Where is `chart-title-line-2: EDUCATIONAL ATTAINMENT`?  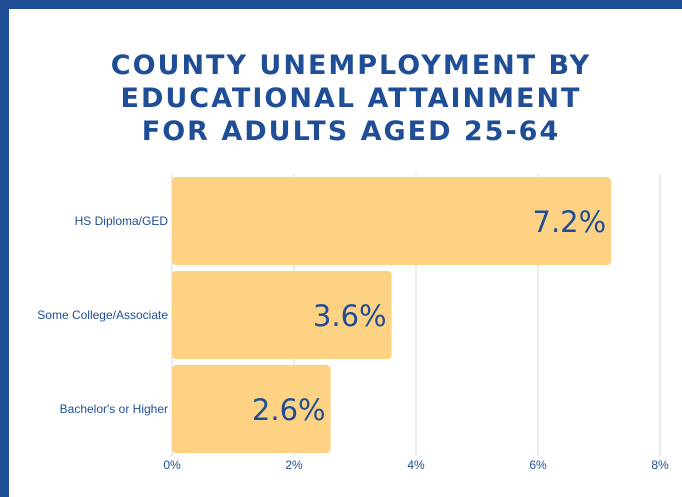 chart-title-line-2: EDUCATIONAL ATTAINMENT is located at coordinates (351, 98).